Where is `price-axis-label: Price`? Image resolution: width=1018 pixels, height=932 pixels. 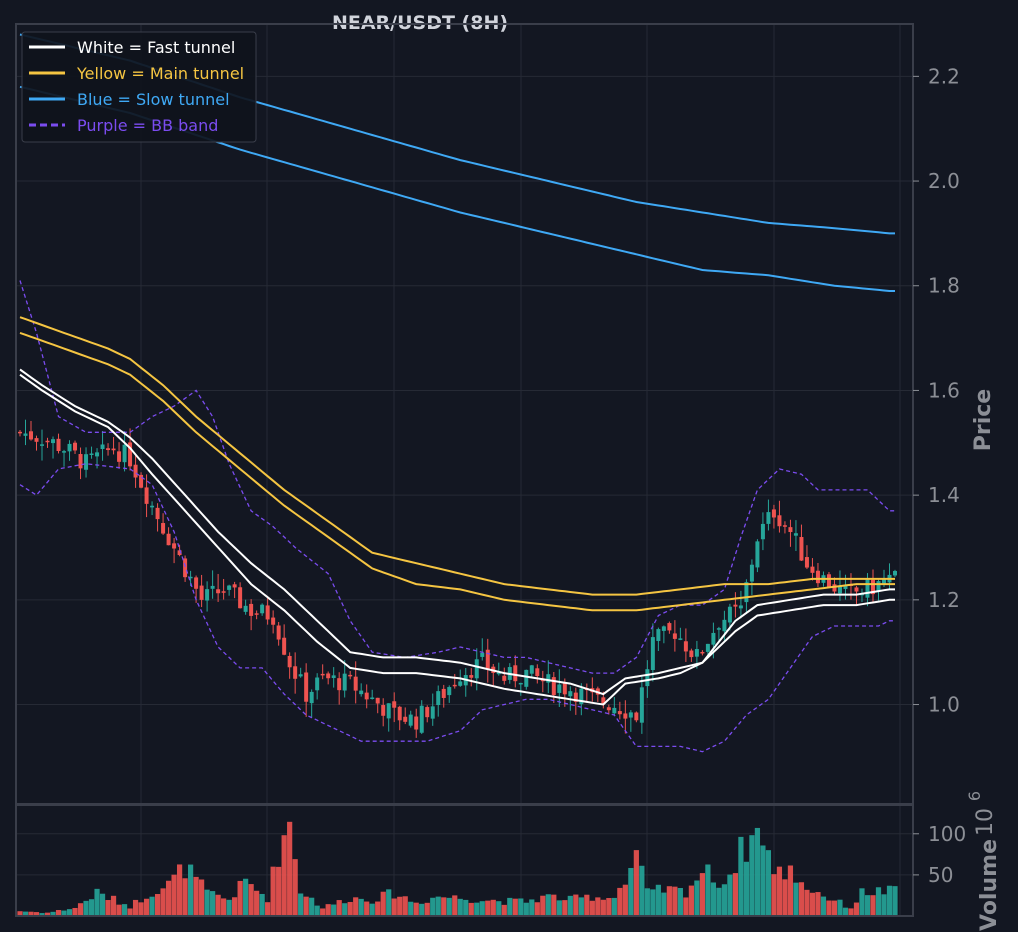 price-axis-label: Price is located at coordinates (983, 420).